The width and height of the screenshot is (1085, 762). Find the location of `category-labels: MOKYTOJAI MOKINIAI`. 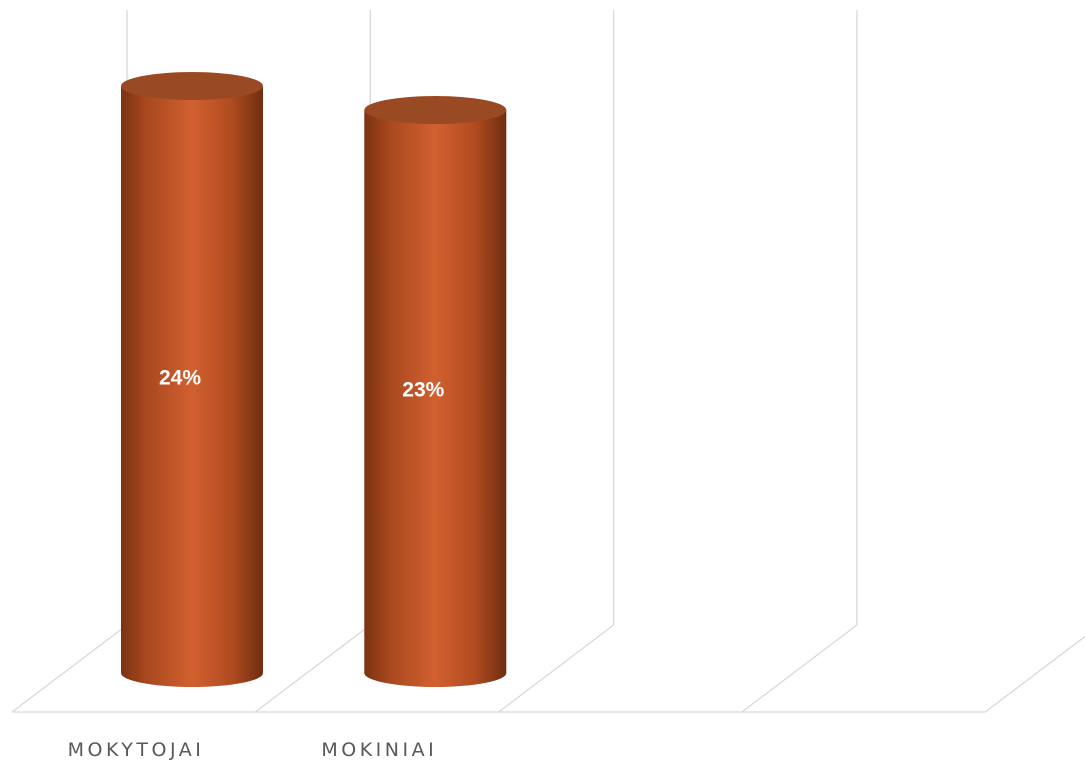

category-labels: MOKYTOJAI MOKINIAI is located at coordinates (252, 750).